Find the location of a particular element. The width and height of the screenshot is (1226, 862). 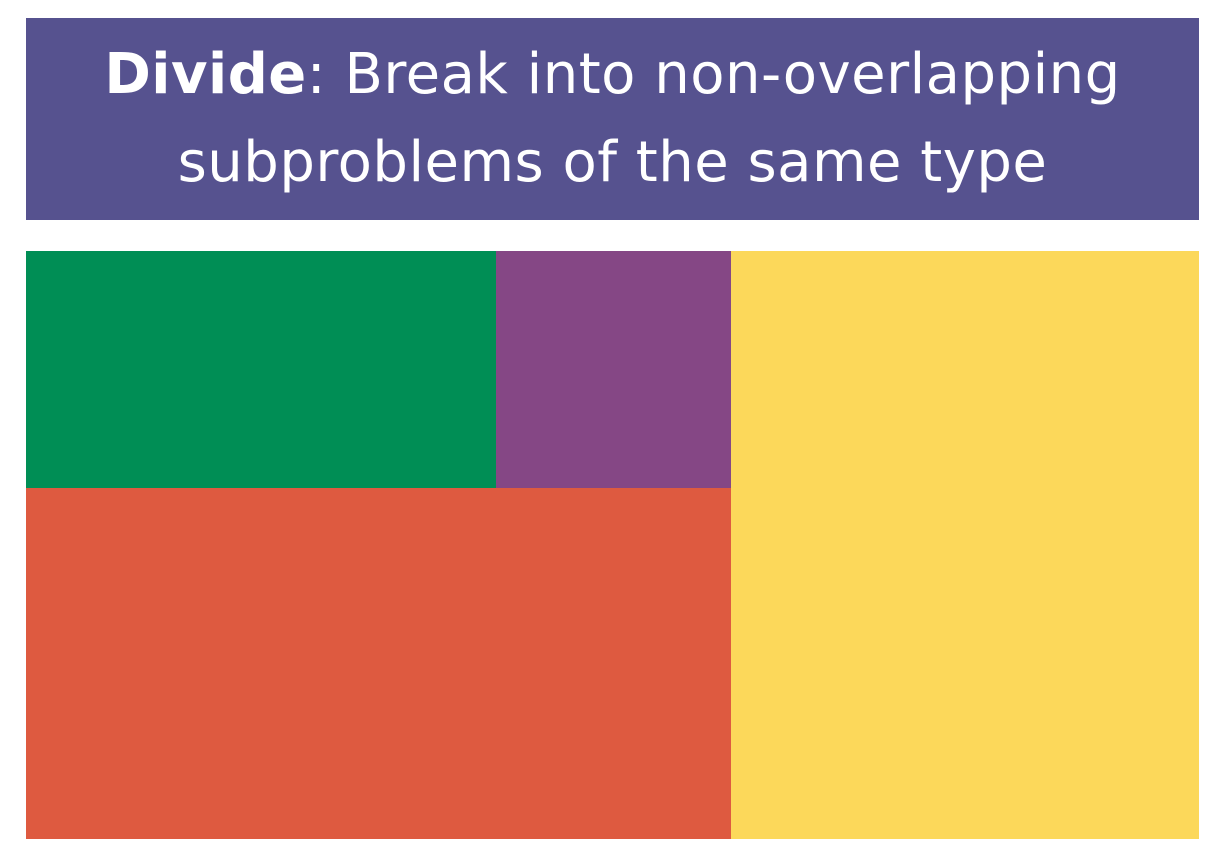

title-line-1: Divide: Break into non-overlapping is located at coordinates (612, 75).